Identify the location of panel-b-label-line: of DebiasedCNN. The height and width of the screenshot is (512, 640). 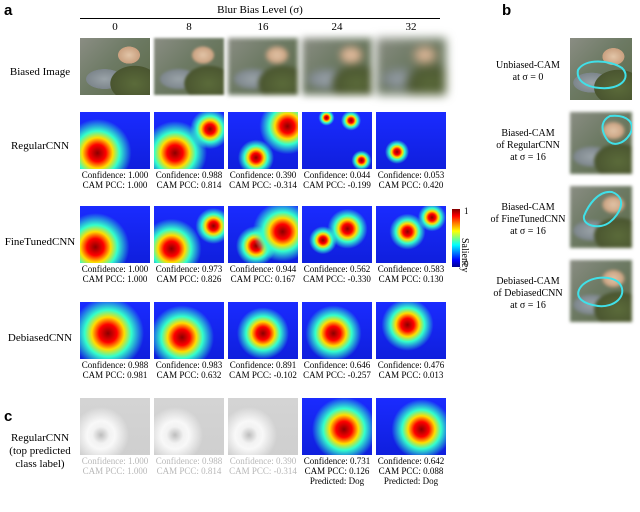
(528, 293).